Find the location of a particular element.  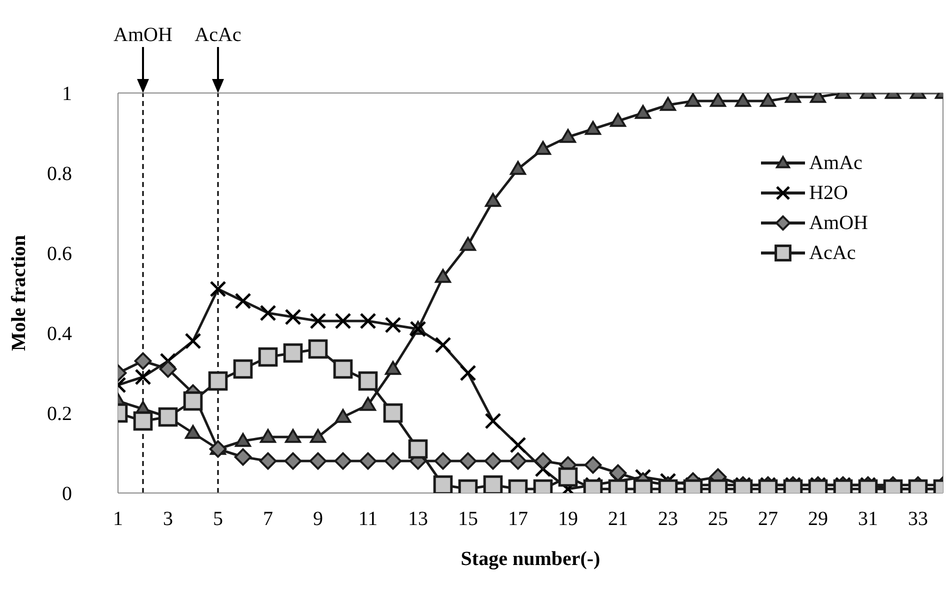

y-tick-label: 0.2 is located at coordinates (59, 414).